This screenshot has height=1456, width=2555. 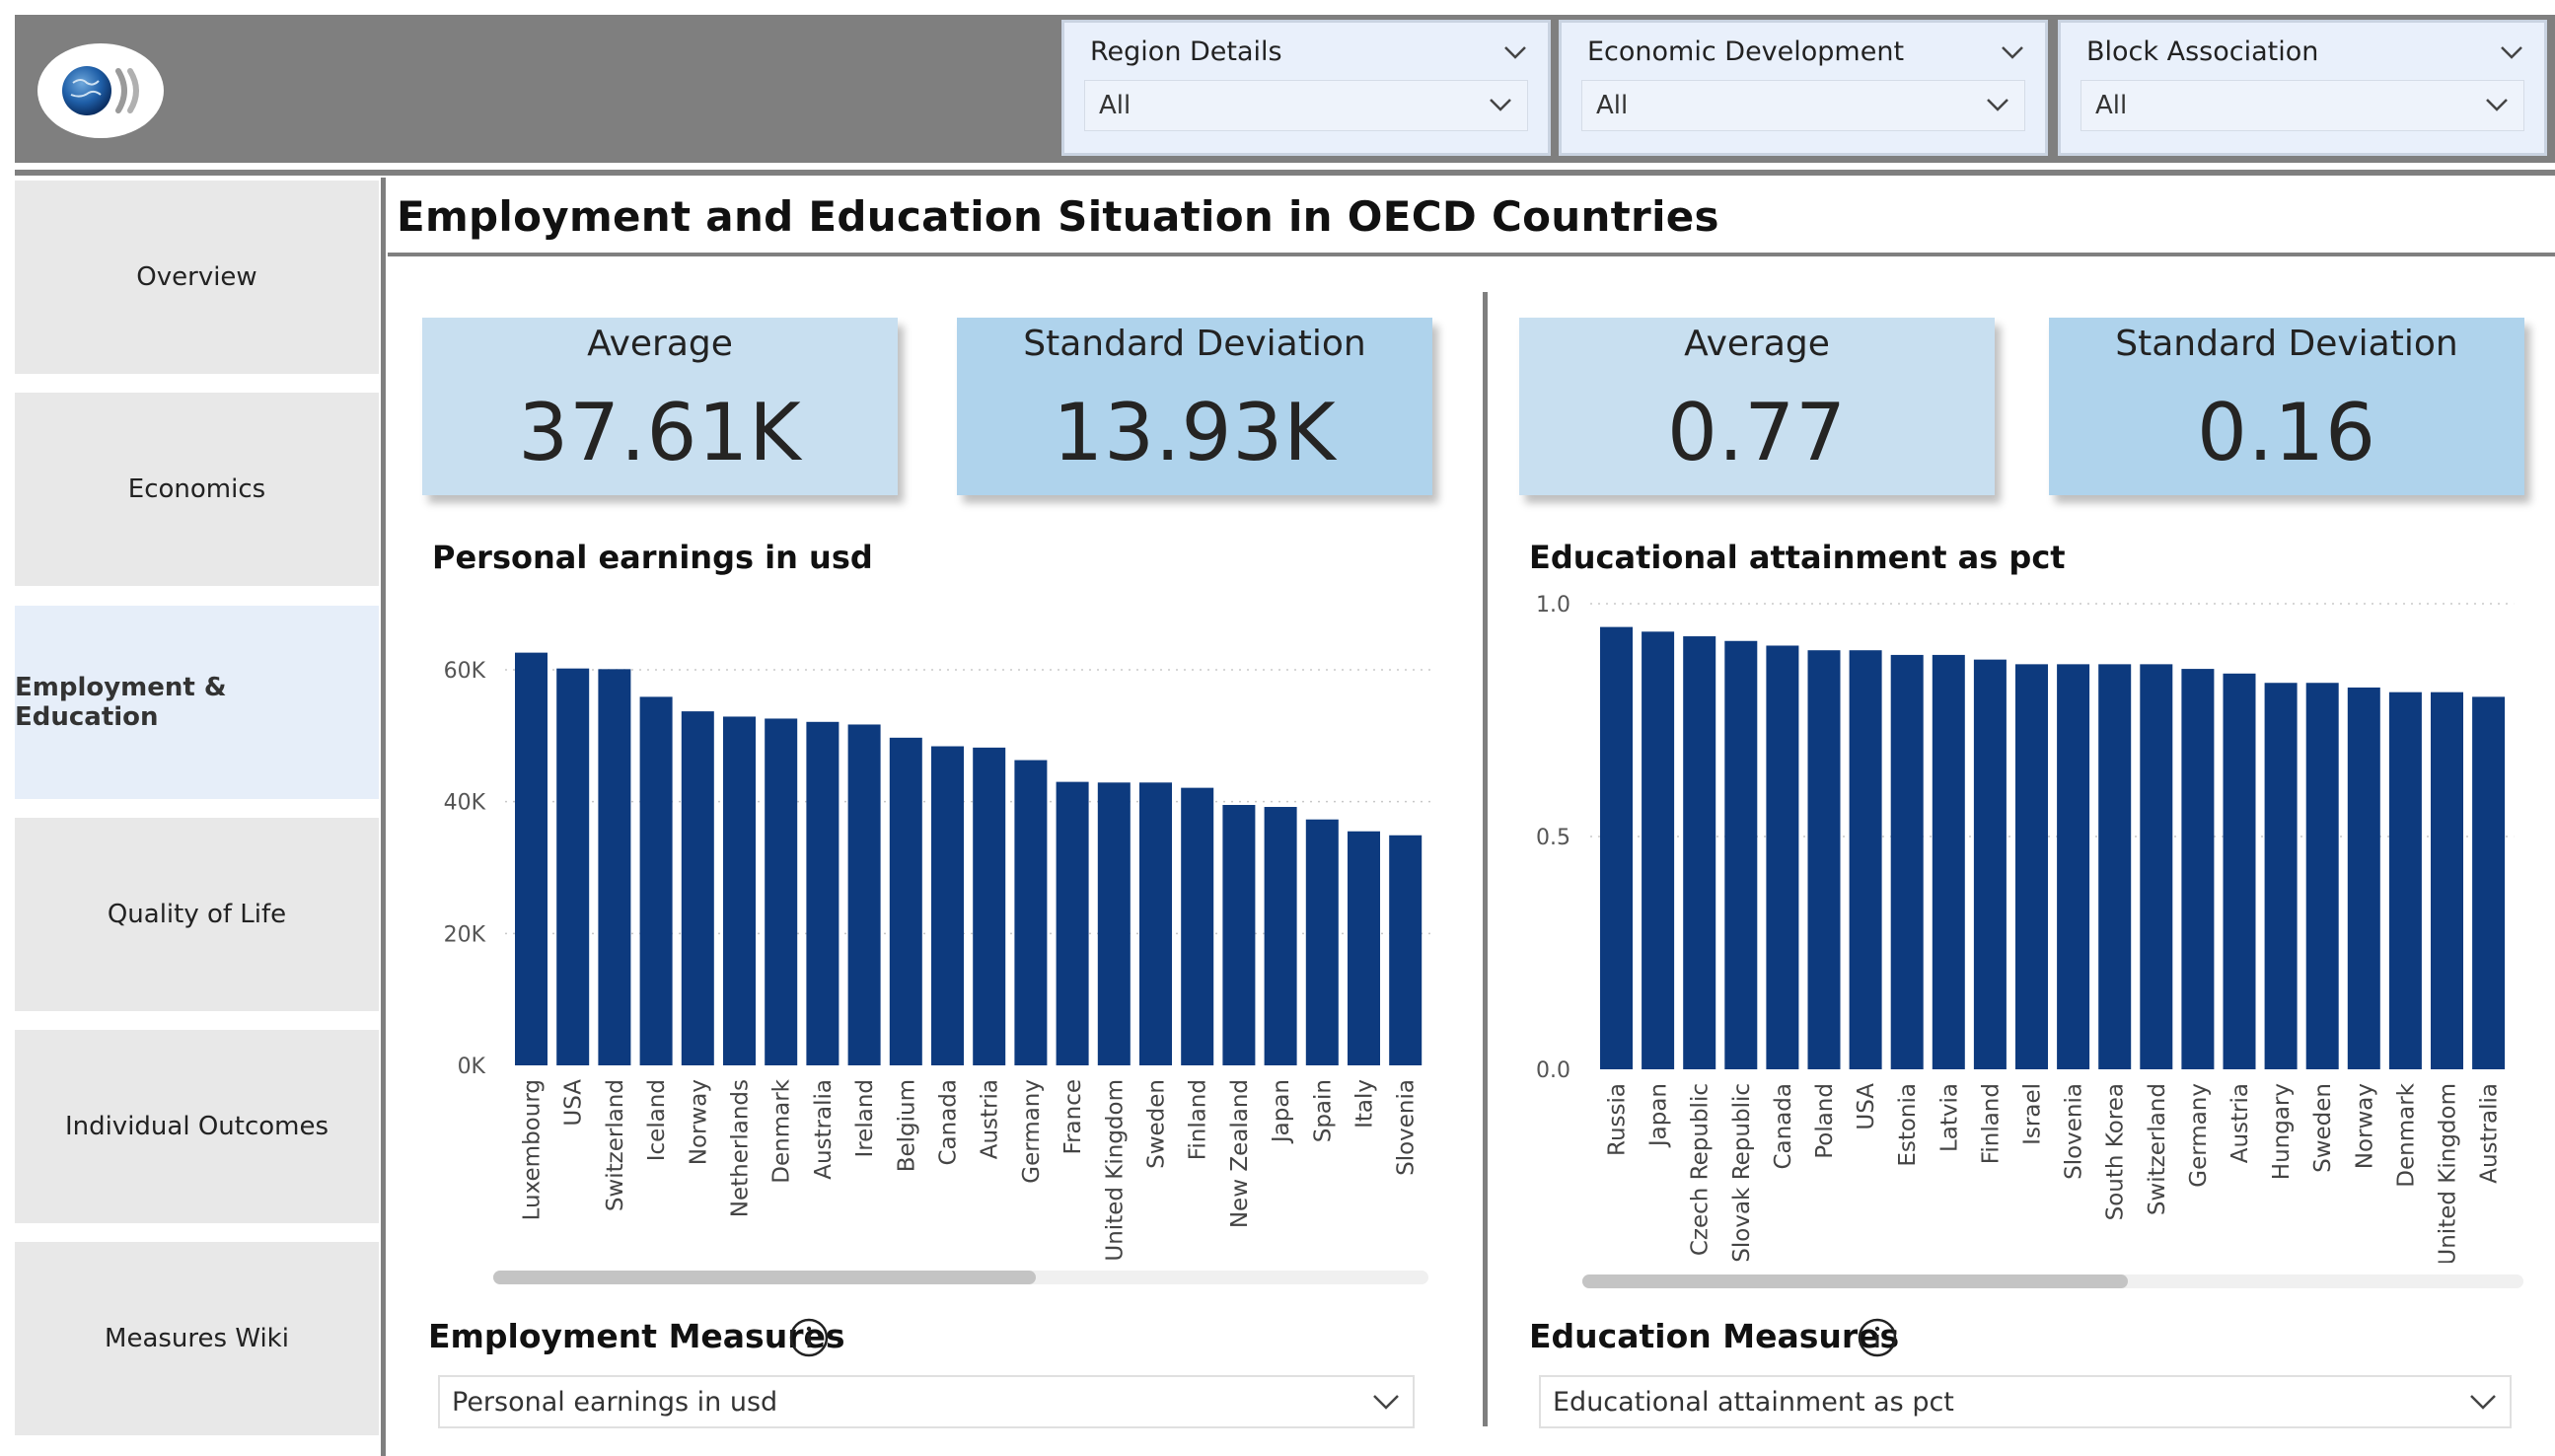 What do you see at coordinates (741, 1148) in the screenshot?
I see `x-tick-label: Netherlands` at bounding box center [741, 1148].